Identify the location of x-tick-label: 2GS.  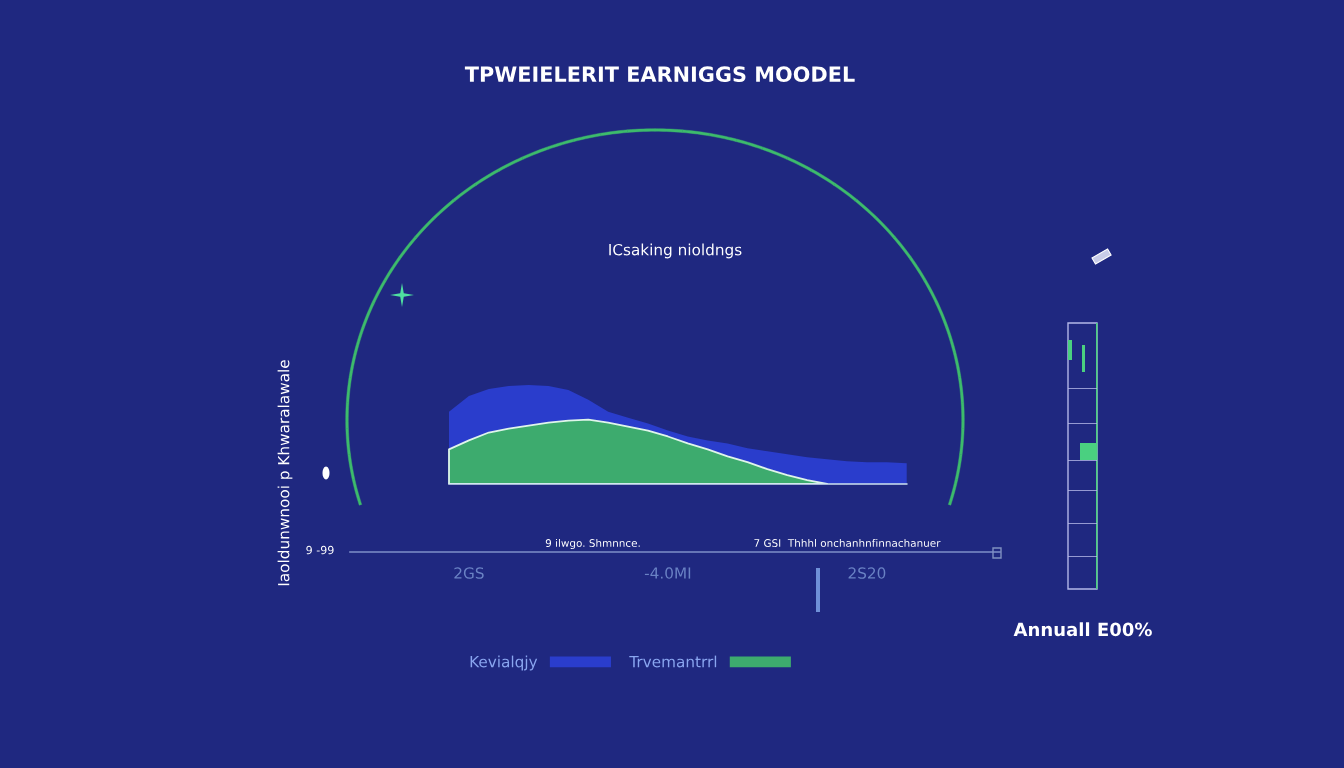
(469, 573).